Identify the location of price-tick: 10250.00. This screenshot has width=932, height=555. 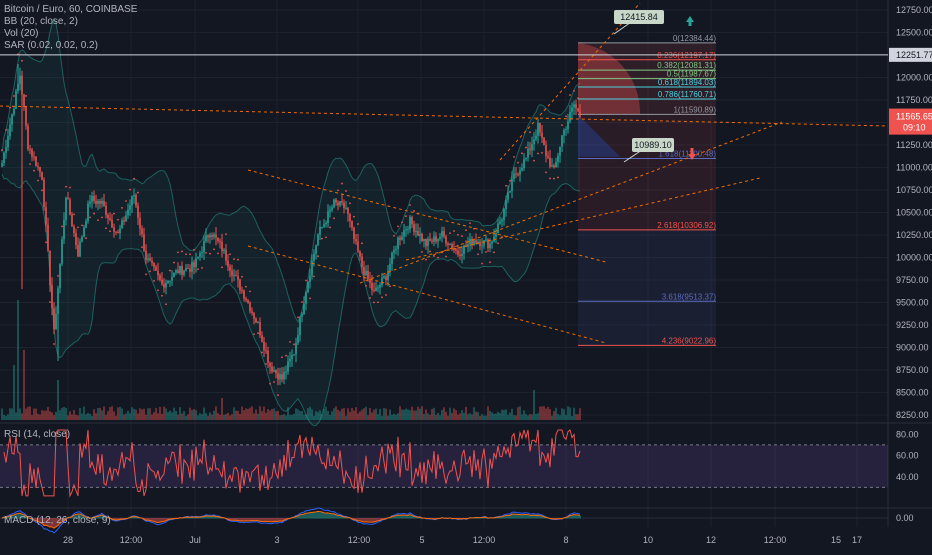
(914, 235).